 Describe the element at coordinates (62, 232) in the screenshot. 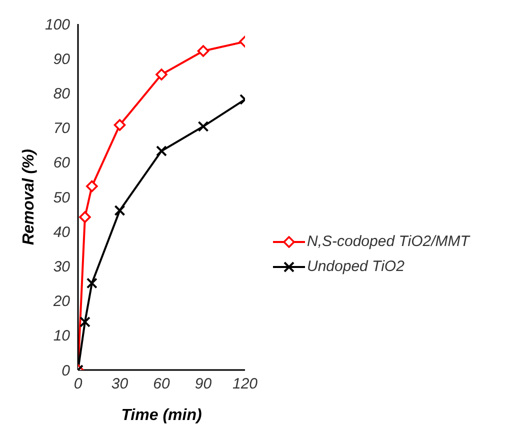

I see `y-tick-label: 40` at that location.